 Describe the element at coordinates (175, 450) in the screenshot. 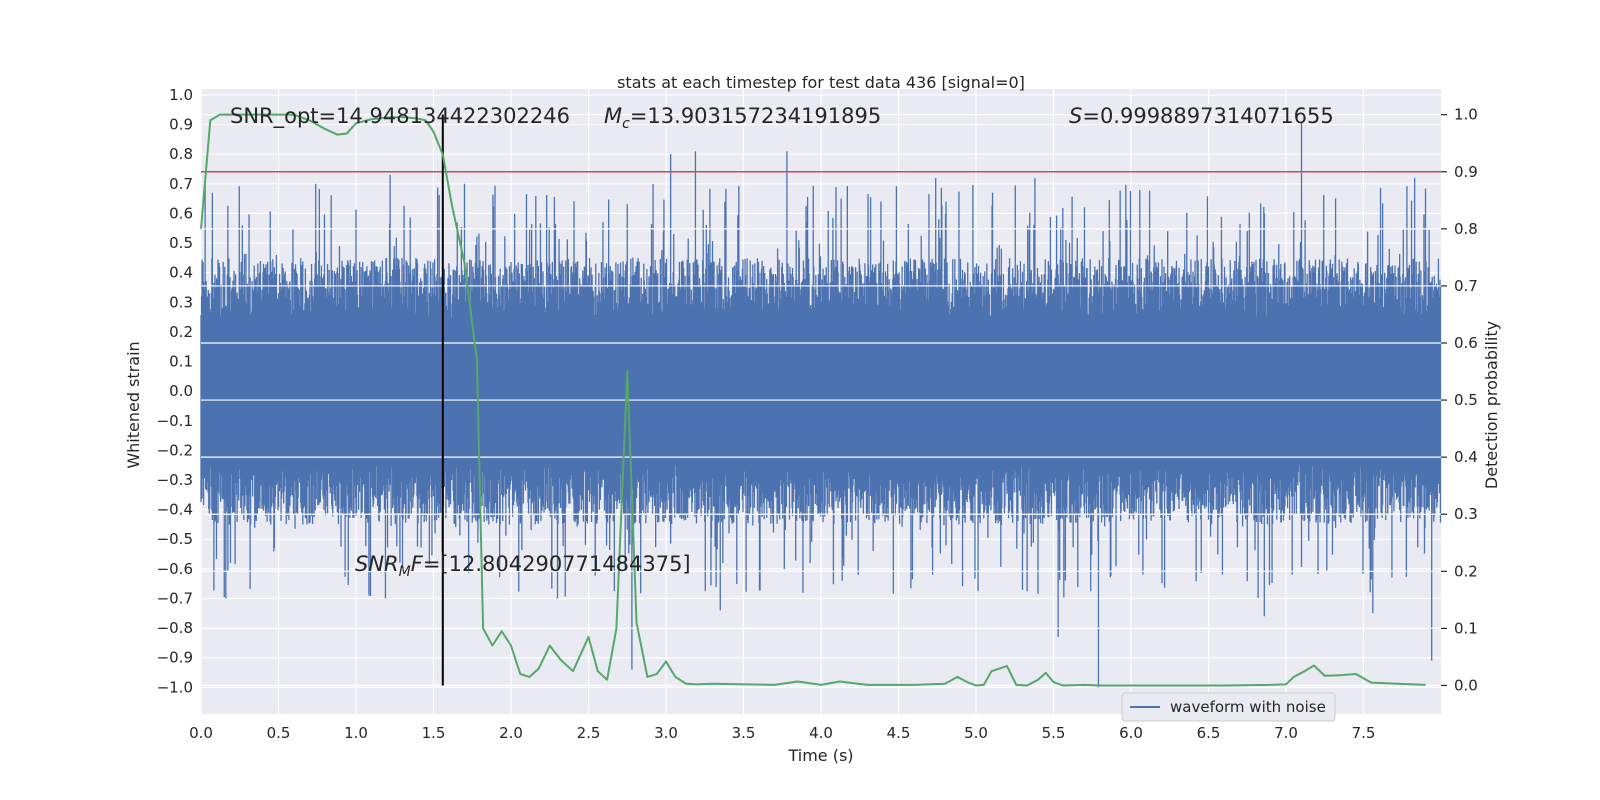

I see `y-left-tick-label: −0.2` at that location.